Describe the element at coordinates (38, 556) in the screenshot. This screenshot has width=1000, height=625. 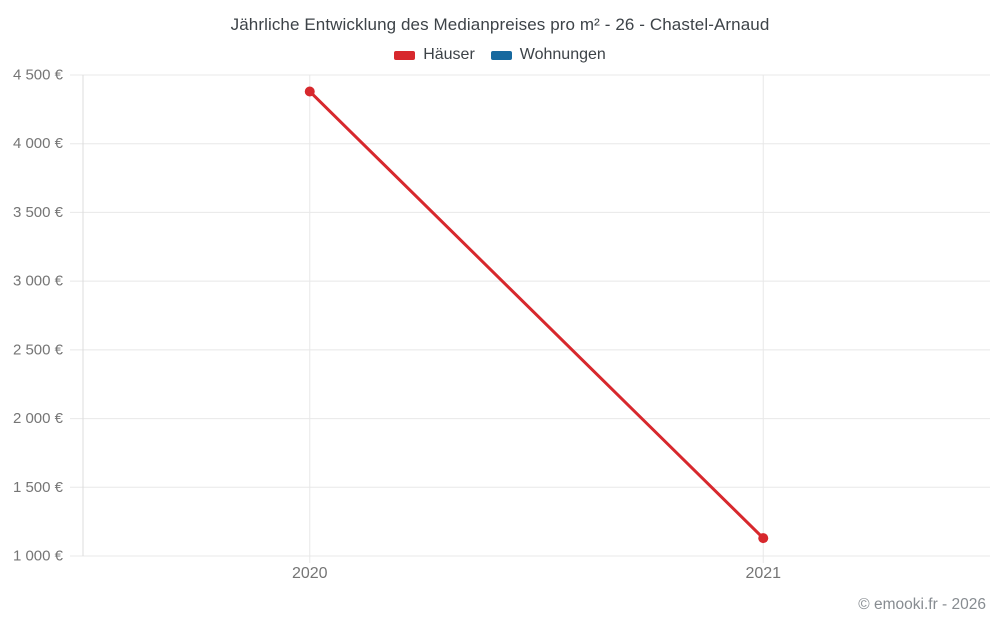
I see `y-axis-tick-label: 1 000 €` at that location.